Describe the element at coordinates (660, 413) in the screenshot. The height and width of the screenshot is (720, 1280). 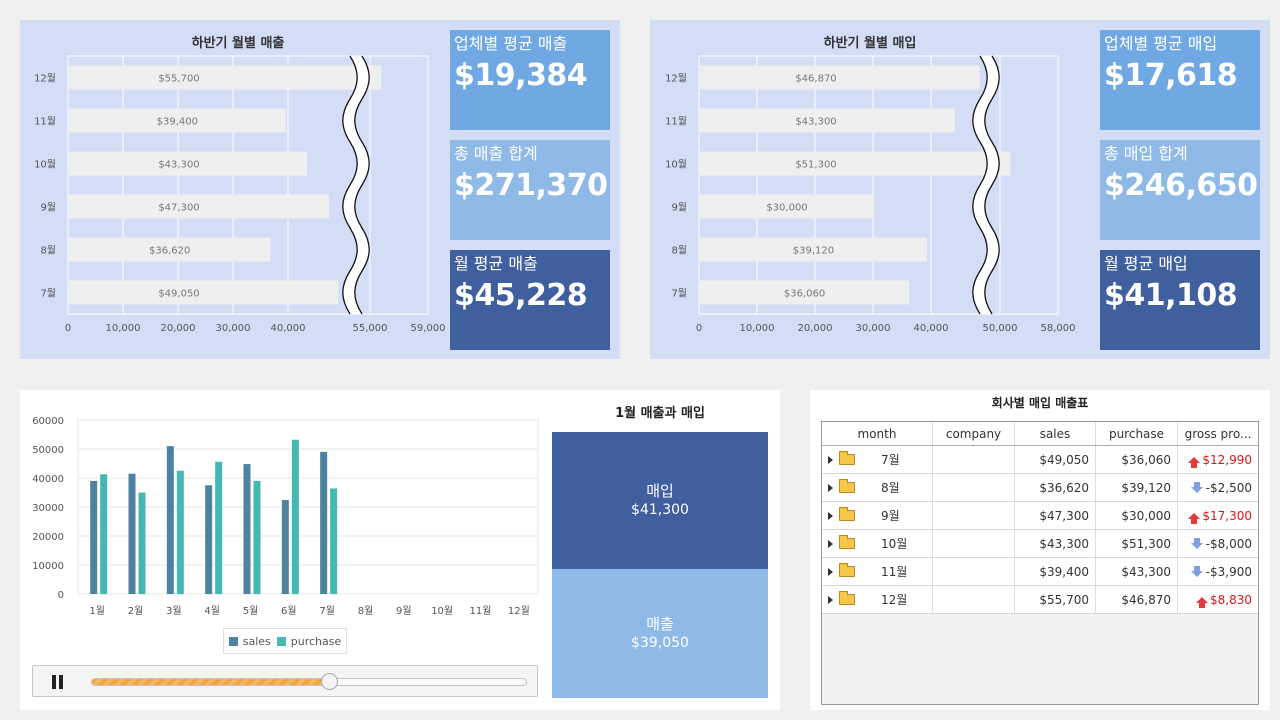
I see `month-detail-title: 1월 매출과 매입` at that location.